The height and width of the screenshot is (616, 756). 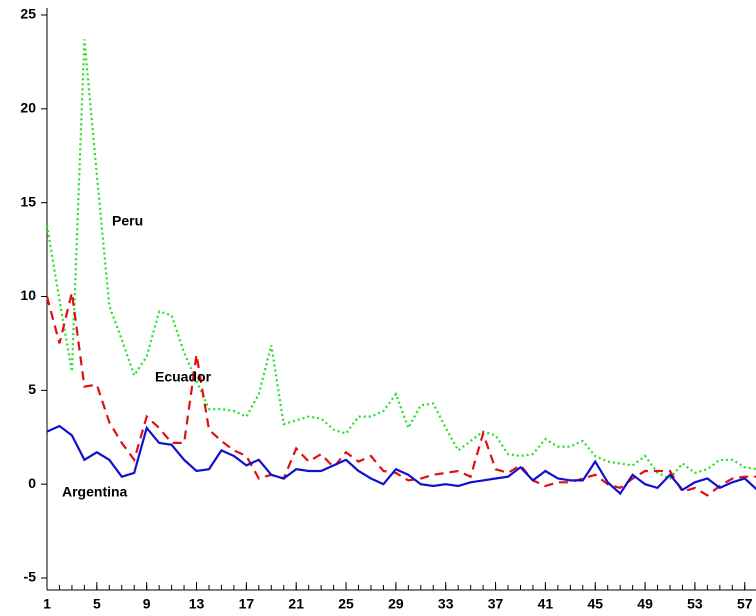 What do you see at coordinates (183, 377) in the screenshot?
I see `series-label: Ecuador` at bounding box center [183, 377].